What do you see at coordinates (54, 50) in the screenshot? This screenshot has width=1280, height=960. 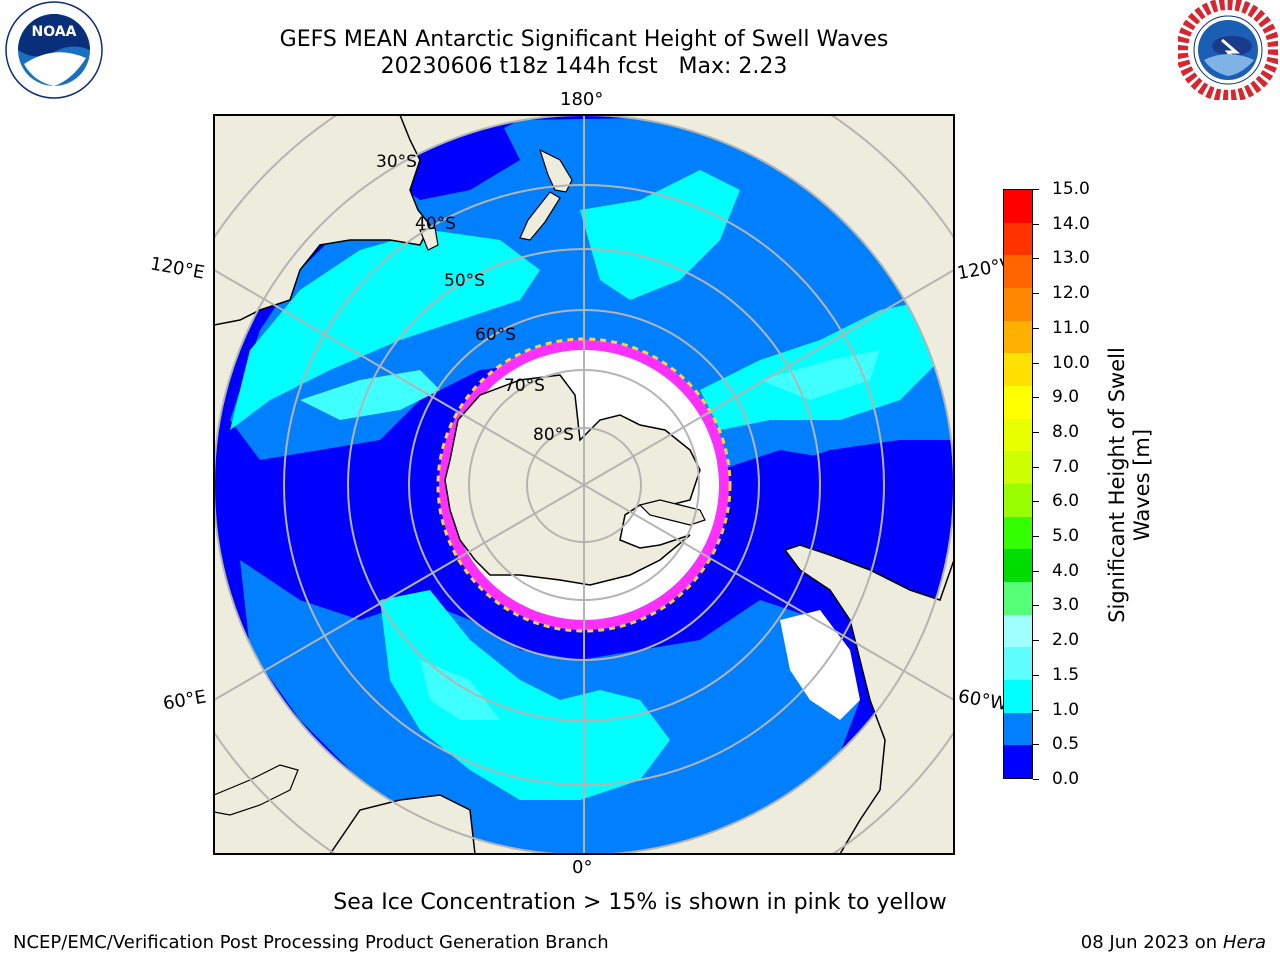 I see `noaa-logo: NOAA` at bounding box center [54, 50].